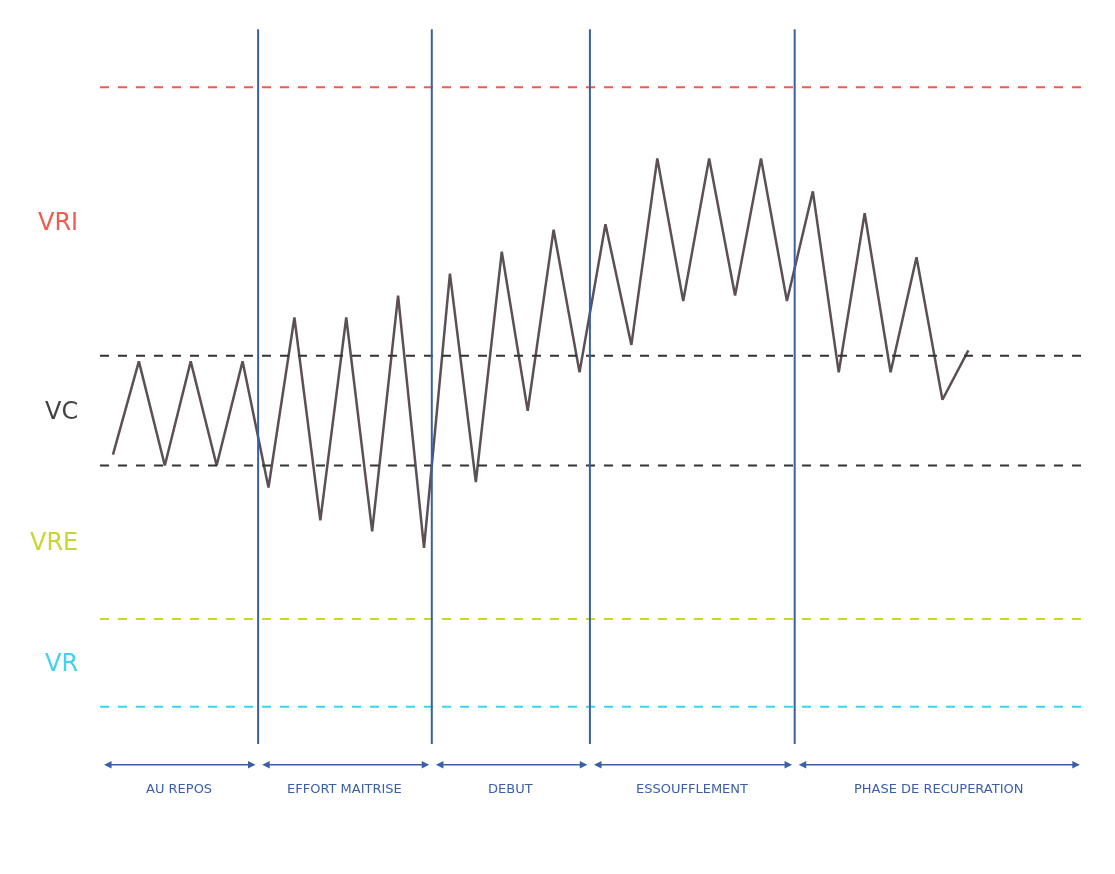 This screenshot has height=874, width=1115. Describe the element at coordinates (692, 788) in the screenshot. I see `text: ESSOUFFLEMENT` at that location.